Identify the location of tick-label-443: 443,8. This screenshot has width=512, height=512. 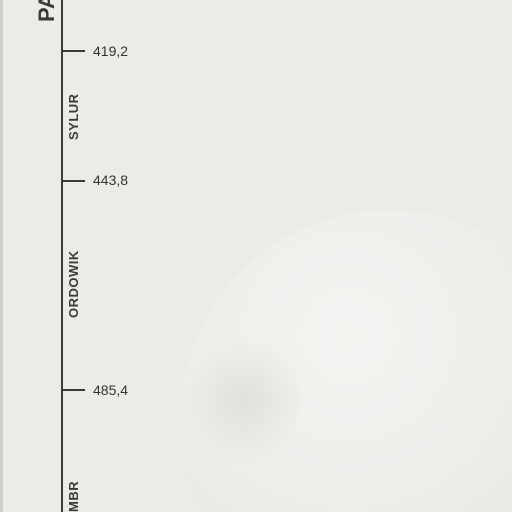
(111, 180).